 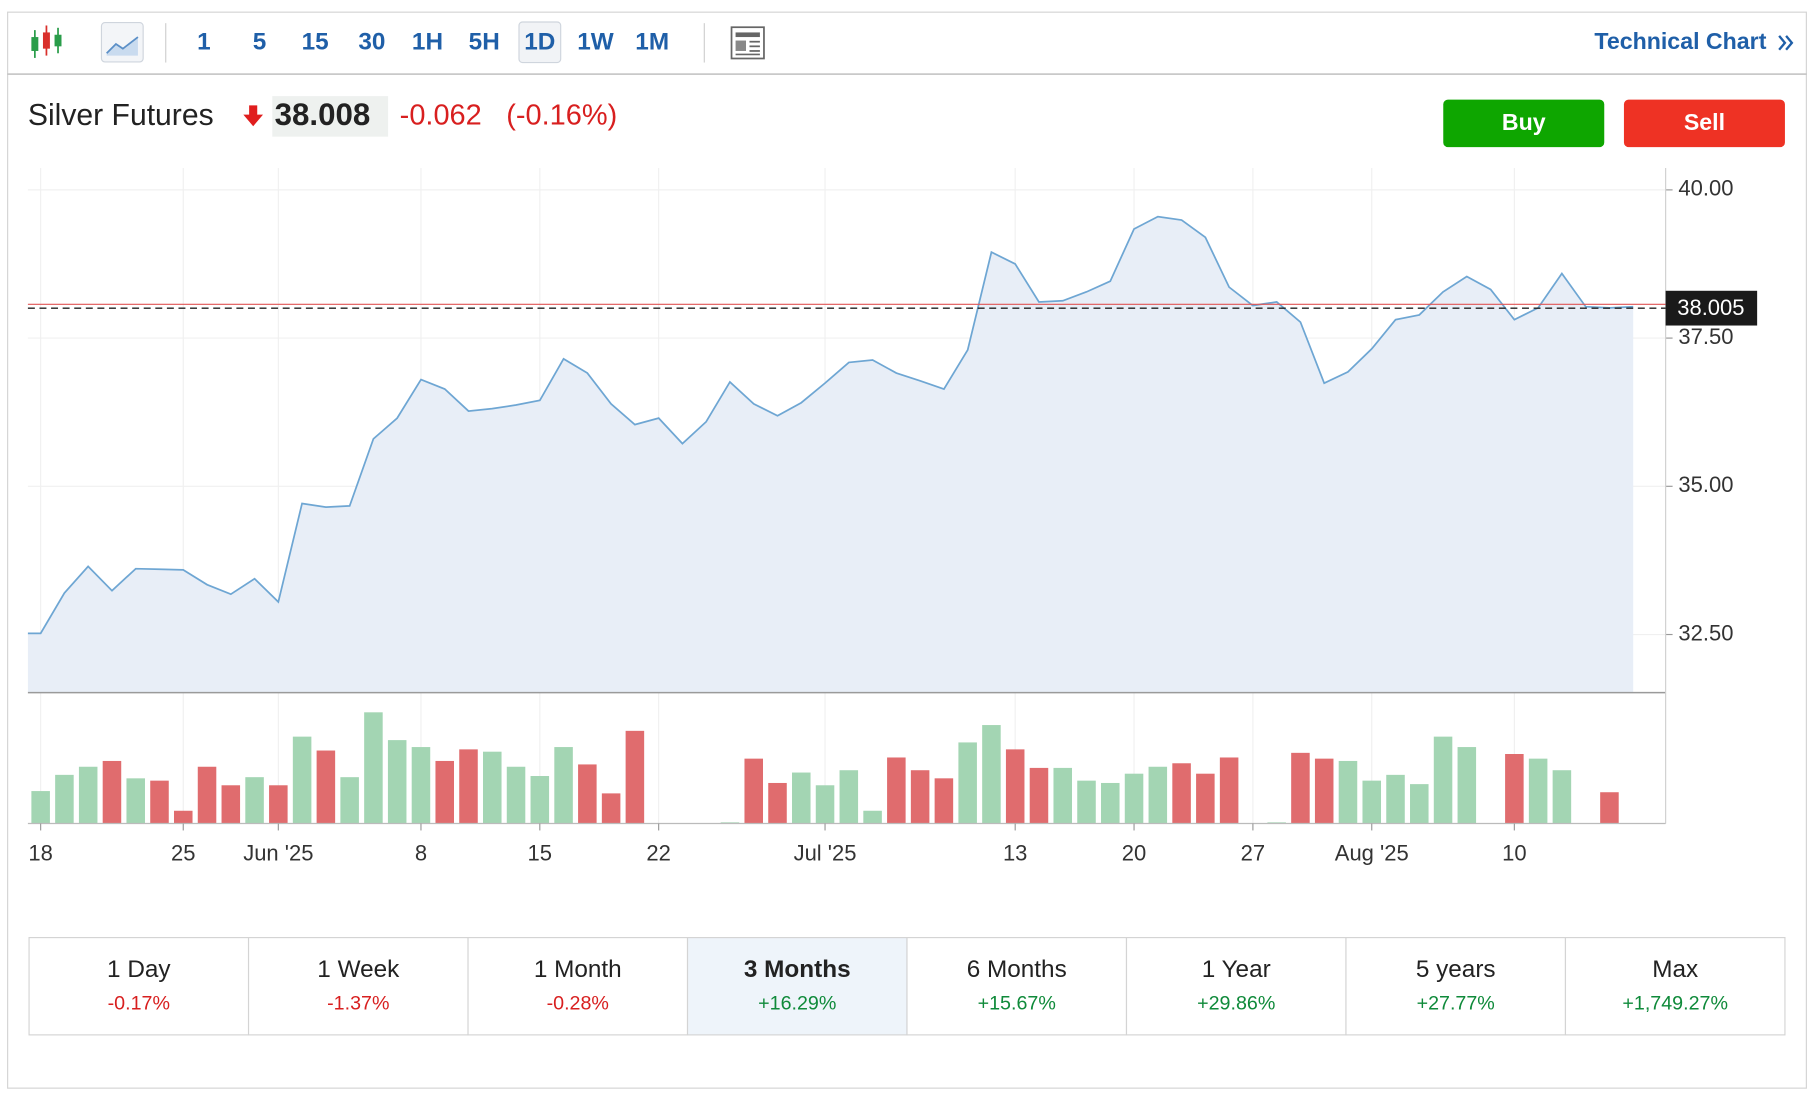 What do you see at coordinates (46, 41) in the screenshot?
I see `candle-icon` at bounding box center [46, 41].